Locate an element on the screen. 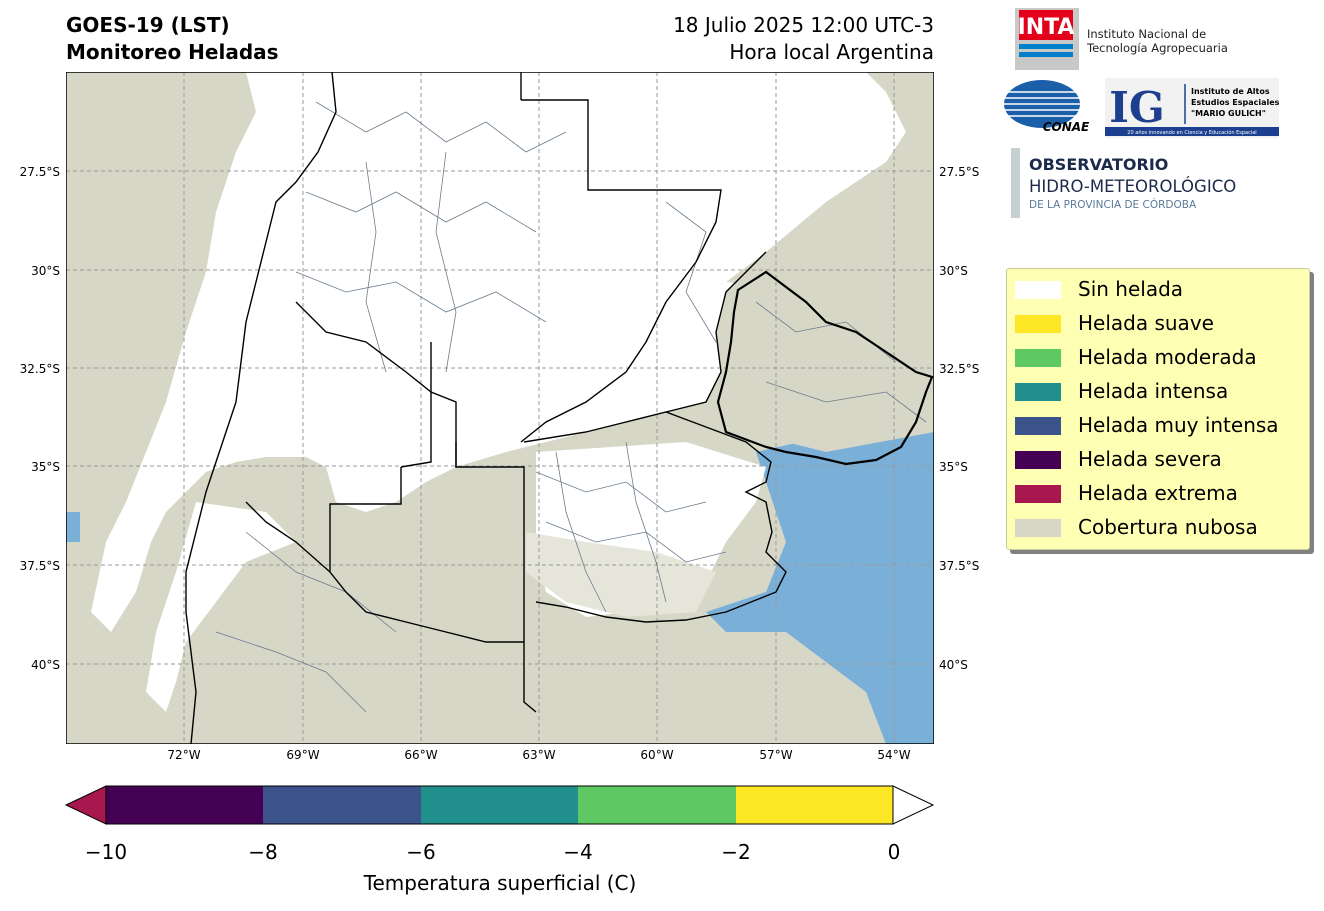  colorbar-frame is located at coordinates (499, 805).